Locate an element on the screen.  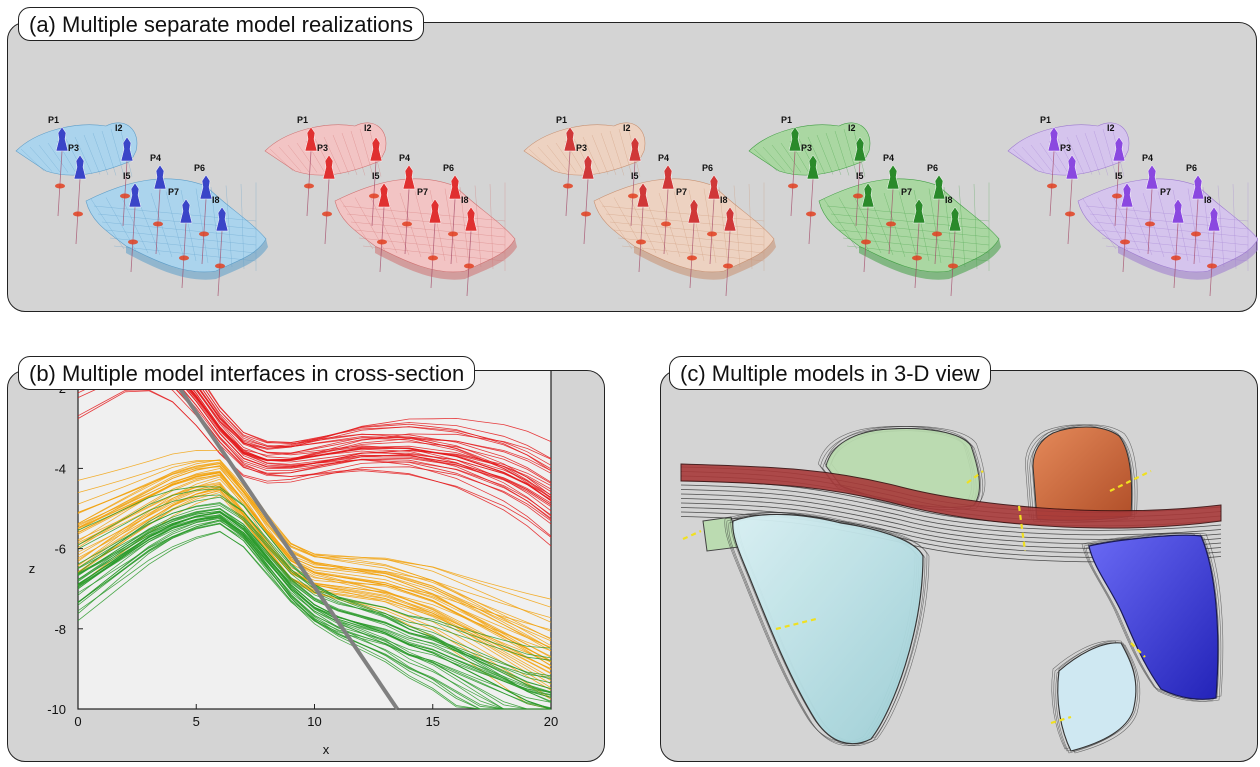
interface-orange-mean is located at coordinates (314, 566).